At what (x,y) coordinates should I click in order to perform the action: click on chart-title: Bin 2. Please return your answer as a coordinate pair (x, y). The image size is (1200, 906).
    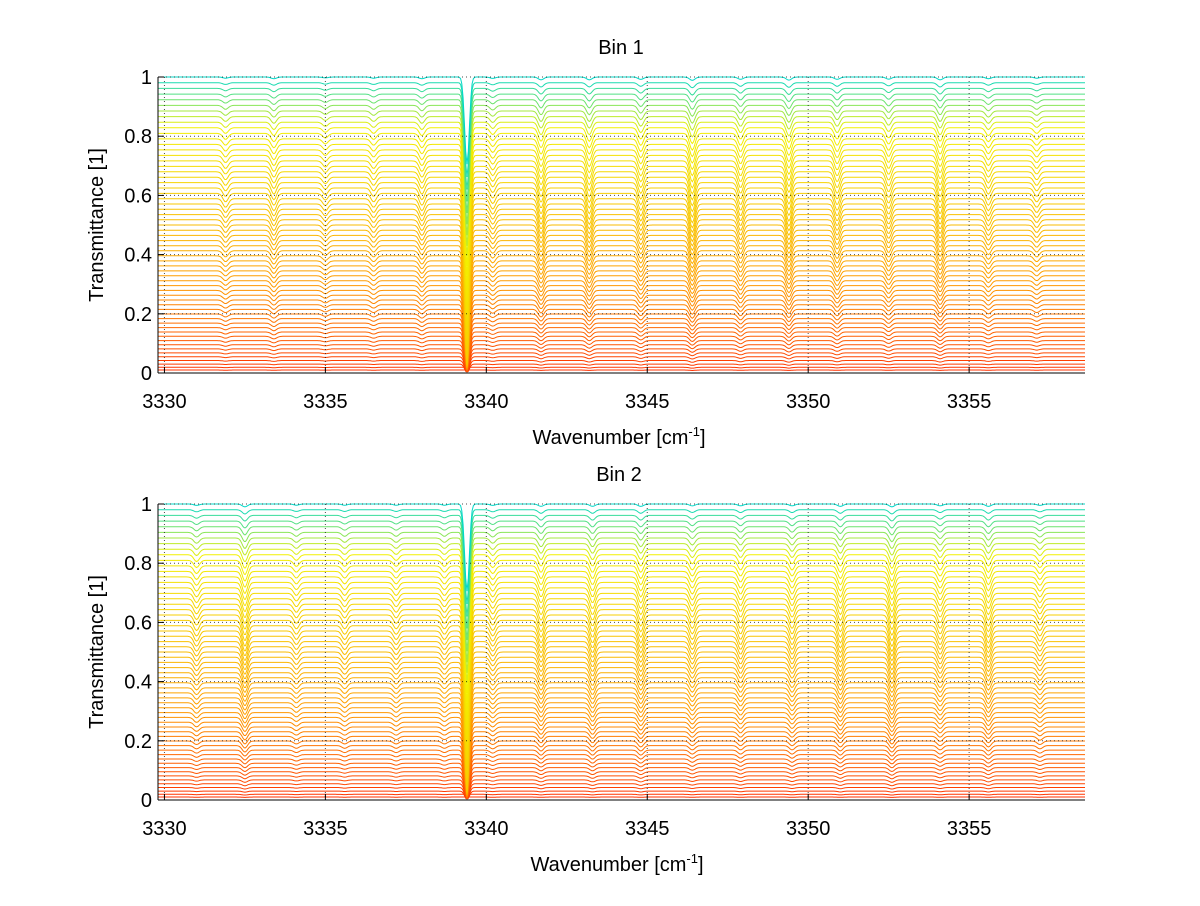
    Looking at the image, I should click on (619, 475).